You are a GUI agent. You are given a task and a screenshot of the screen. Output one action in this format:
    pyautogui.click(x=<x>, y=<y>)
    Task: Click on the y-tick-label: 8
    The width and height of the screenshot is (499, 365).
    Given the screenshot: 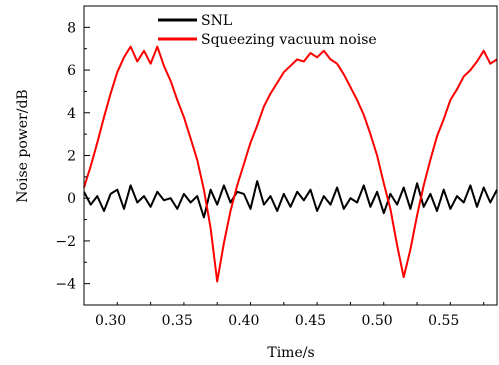 What is the action you would take?
    pyautogui.click(x=71, y=28)
    